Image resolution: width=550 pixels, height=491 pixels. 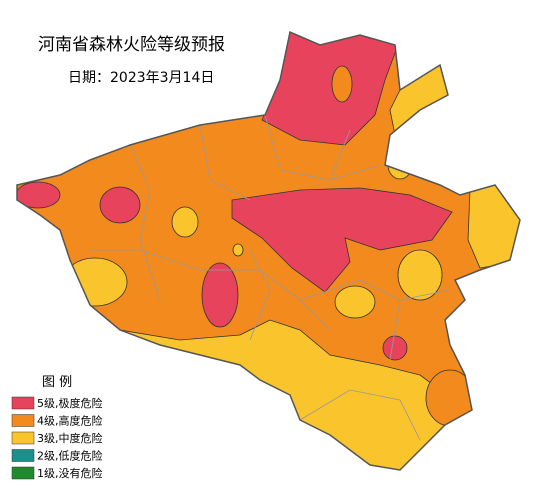 I want to click on legend-items: 5级,极度危险 4级,高度危险 3级,中度危险 2级,低度危险 1级,没有危险, so click(x=57, y=438).